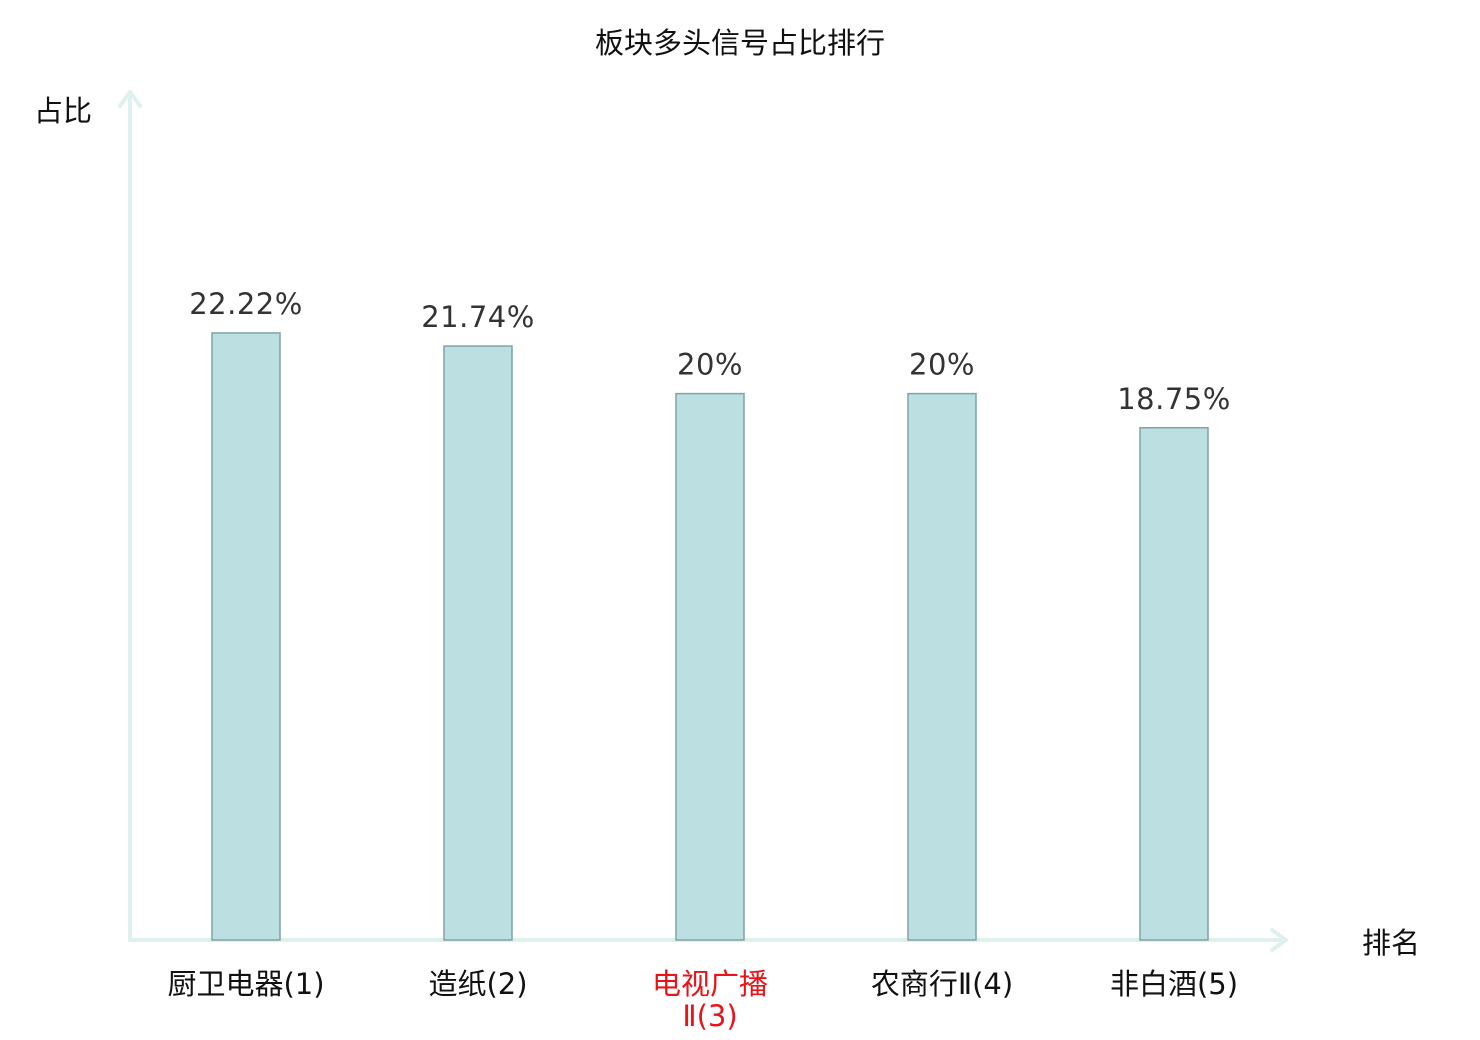  Describe the element at coordinates (1174, 984) in the screenshot. I see `category-label-5: 非白酒(5)` at that location.